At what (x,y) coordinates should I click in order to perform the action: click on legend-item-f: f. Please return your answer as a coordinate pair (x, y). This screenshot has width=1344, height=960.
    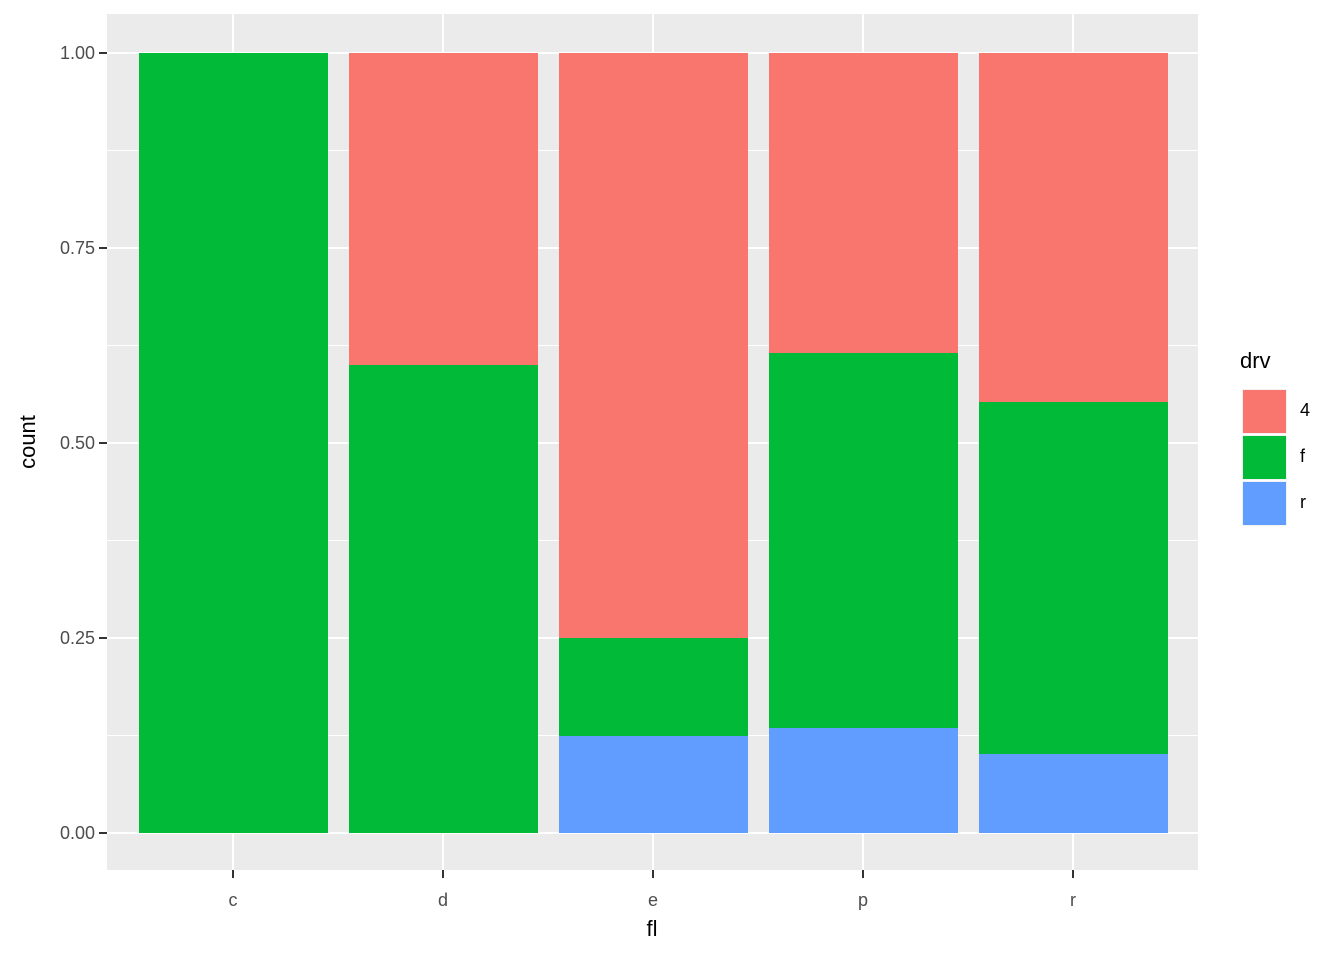
    Looking at the image, I should click on (1292, 457).